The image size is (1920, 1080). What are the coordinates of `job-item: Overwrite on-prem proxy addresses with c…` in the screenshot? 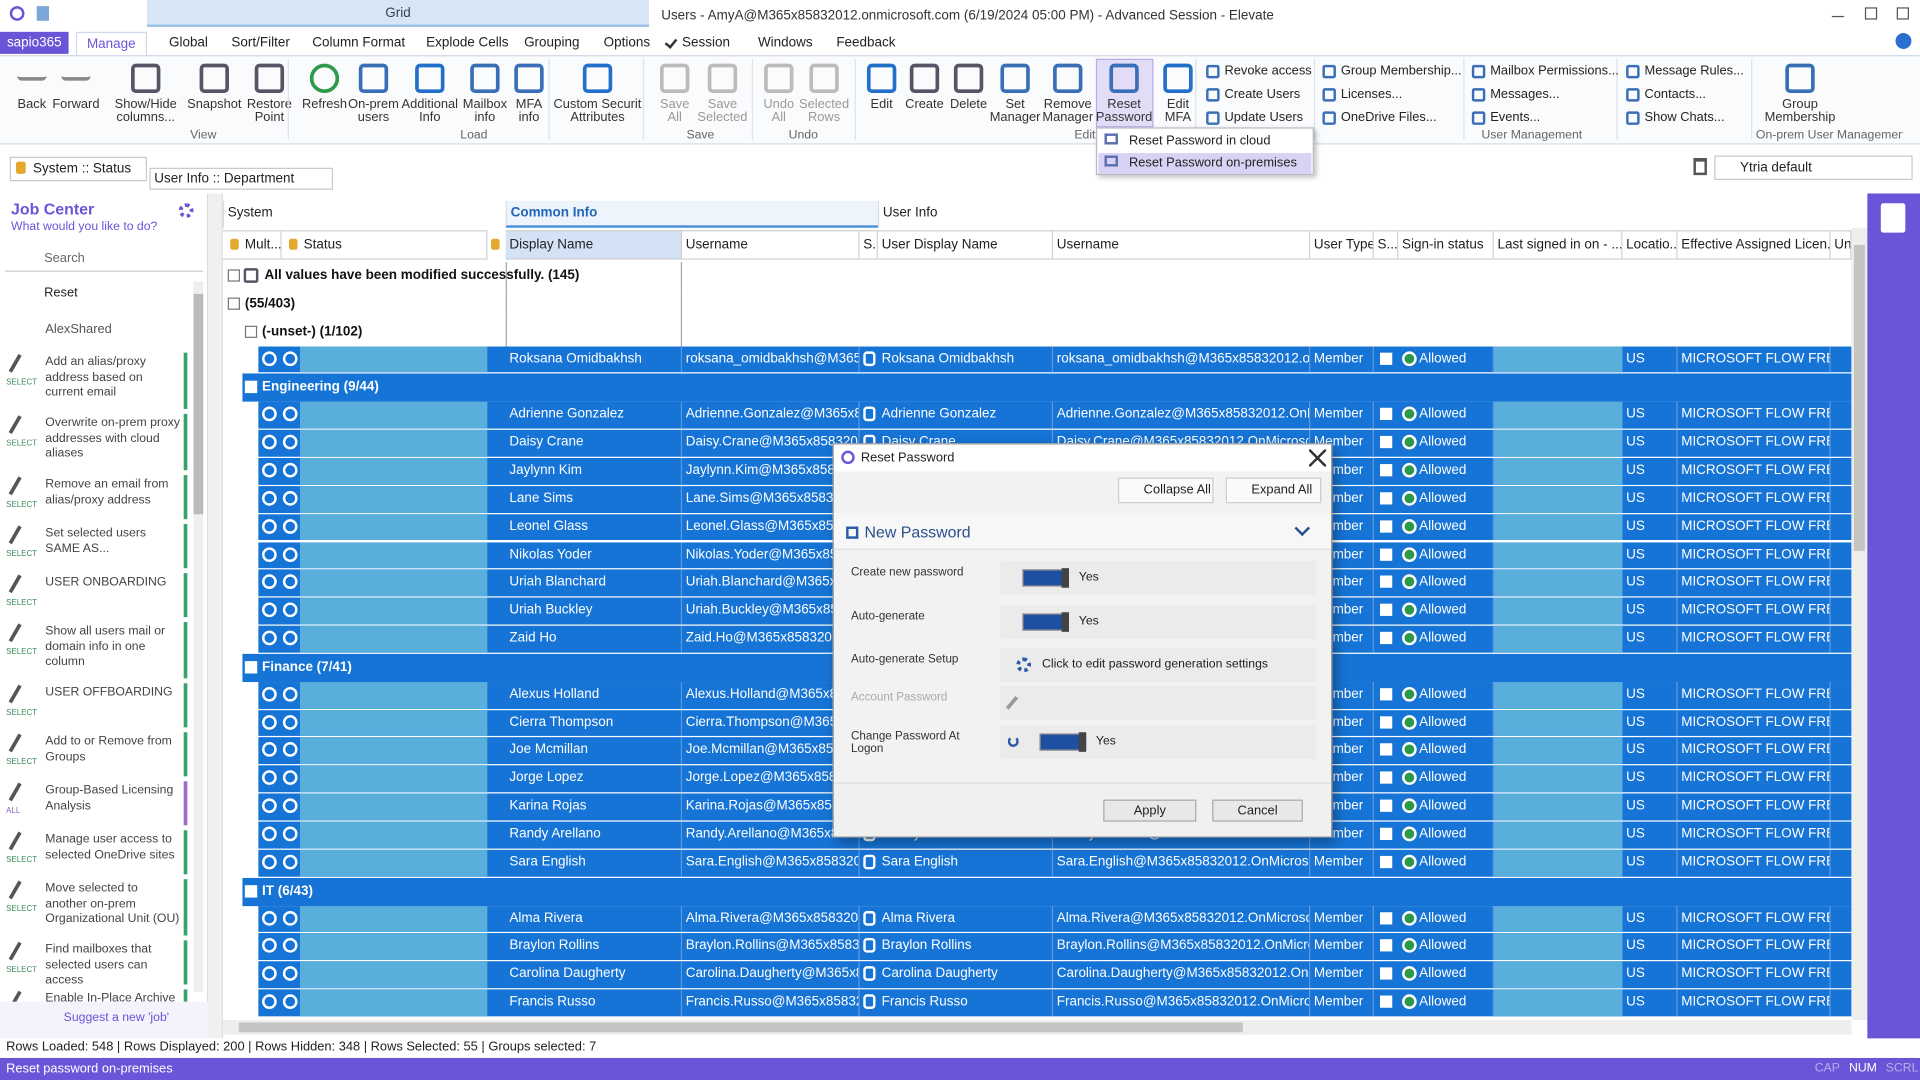 It's located at (94, 442).